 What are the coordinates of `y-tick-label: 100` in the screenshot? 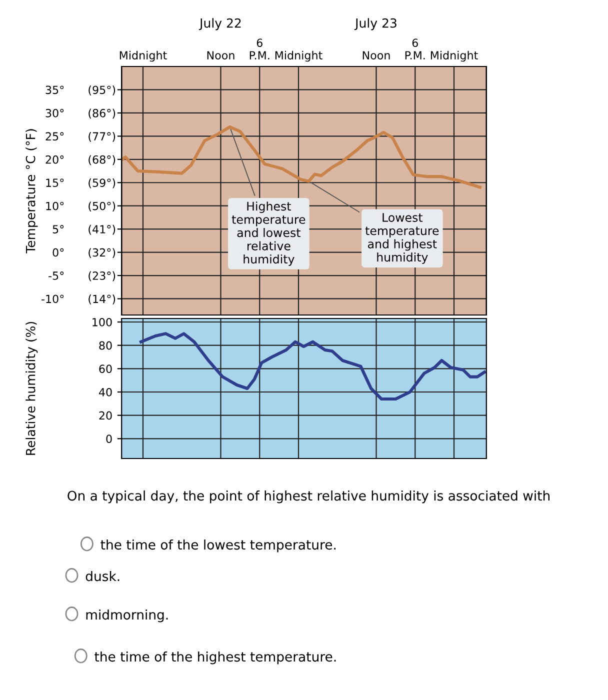 It's located at (102, 322).